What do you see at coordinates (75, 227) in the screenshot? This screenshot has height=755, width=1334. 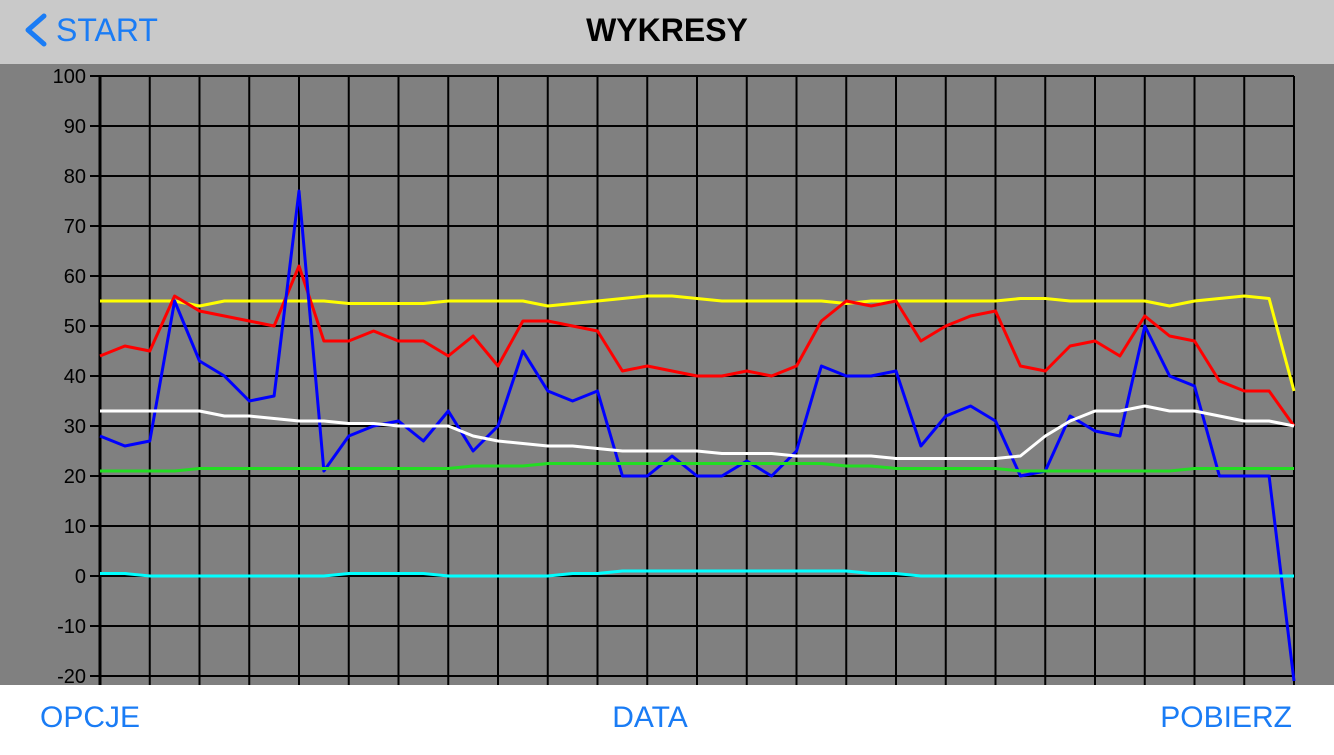 I see `y-tick-label: 70` at bounding box center [75, 227].